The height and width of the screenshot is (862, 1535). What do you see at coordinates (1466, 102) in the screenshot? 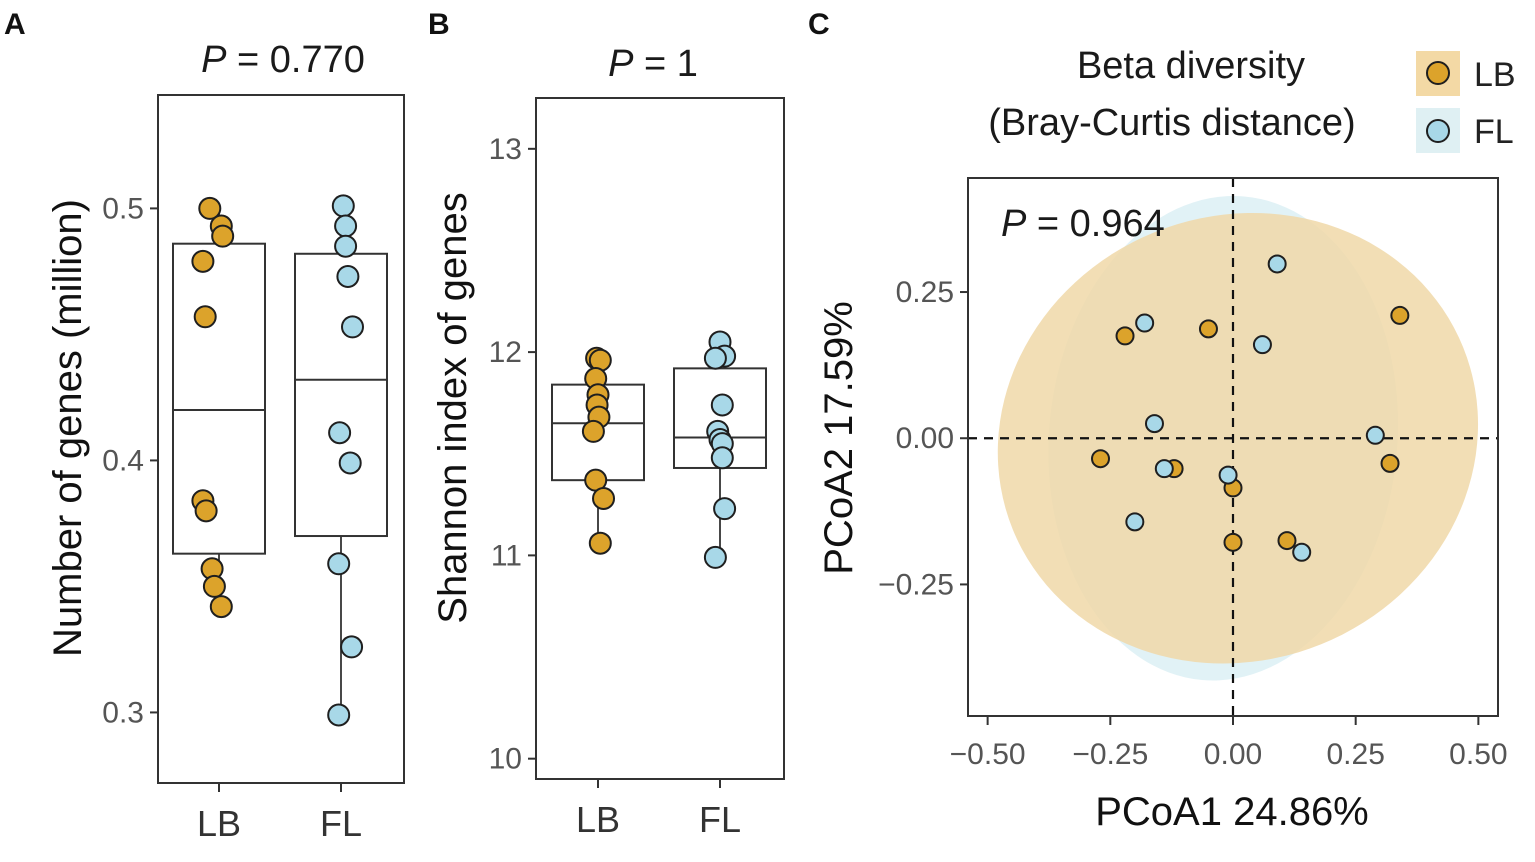
I see `legend: LB FL` at bounding box center [1466, 102].